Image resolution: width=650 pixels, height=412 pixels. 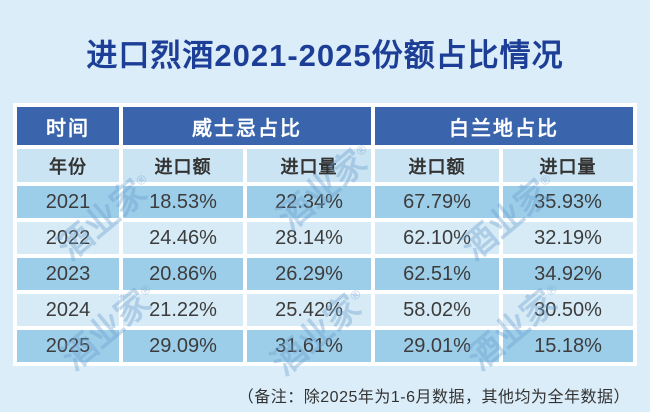 What do you see at coordinates (437, 165) in the screenshot?
I see `subheader-brandy-import-value: 进口额` at bounding box center [437, 165].